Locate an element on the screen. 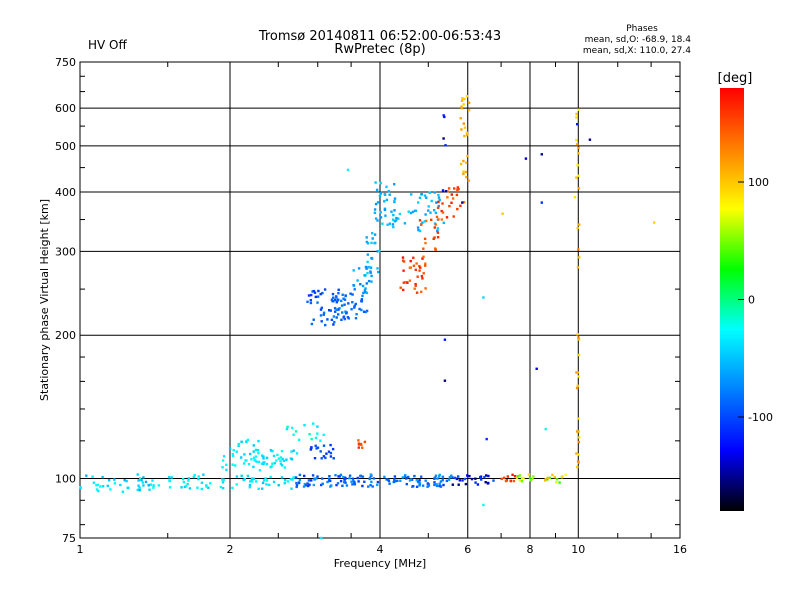  y-tick-label: 100 is located at coordinates (65, 479).